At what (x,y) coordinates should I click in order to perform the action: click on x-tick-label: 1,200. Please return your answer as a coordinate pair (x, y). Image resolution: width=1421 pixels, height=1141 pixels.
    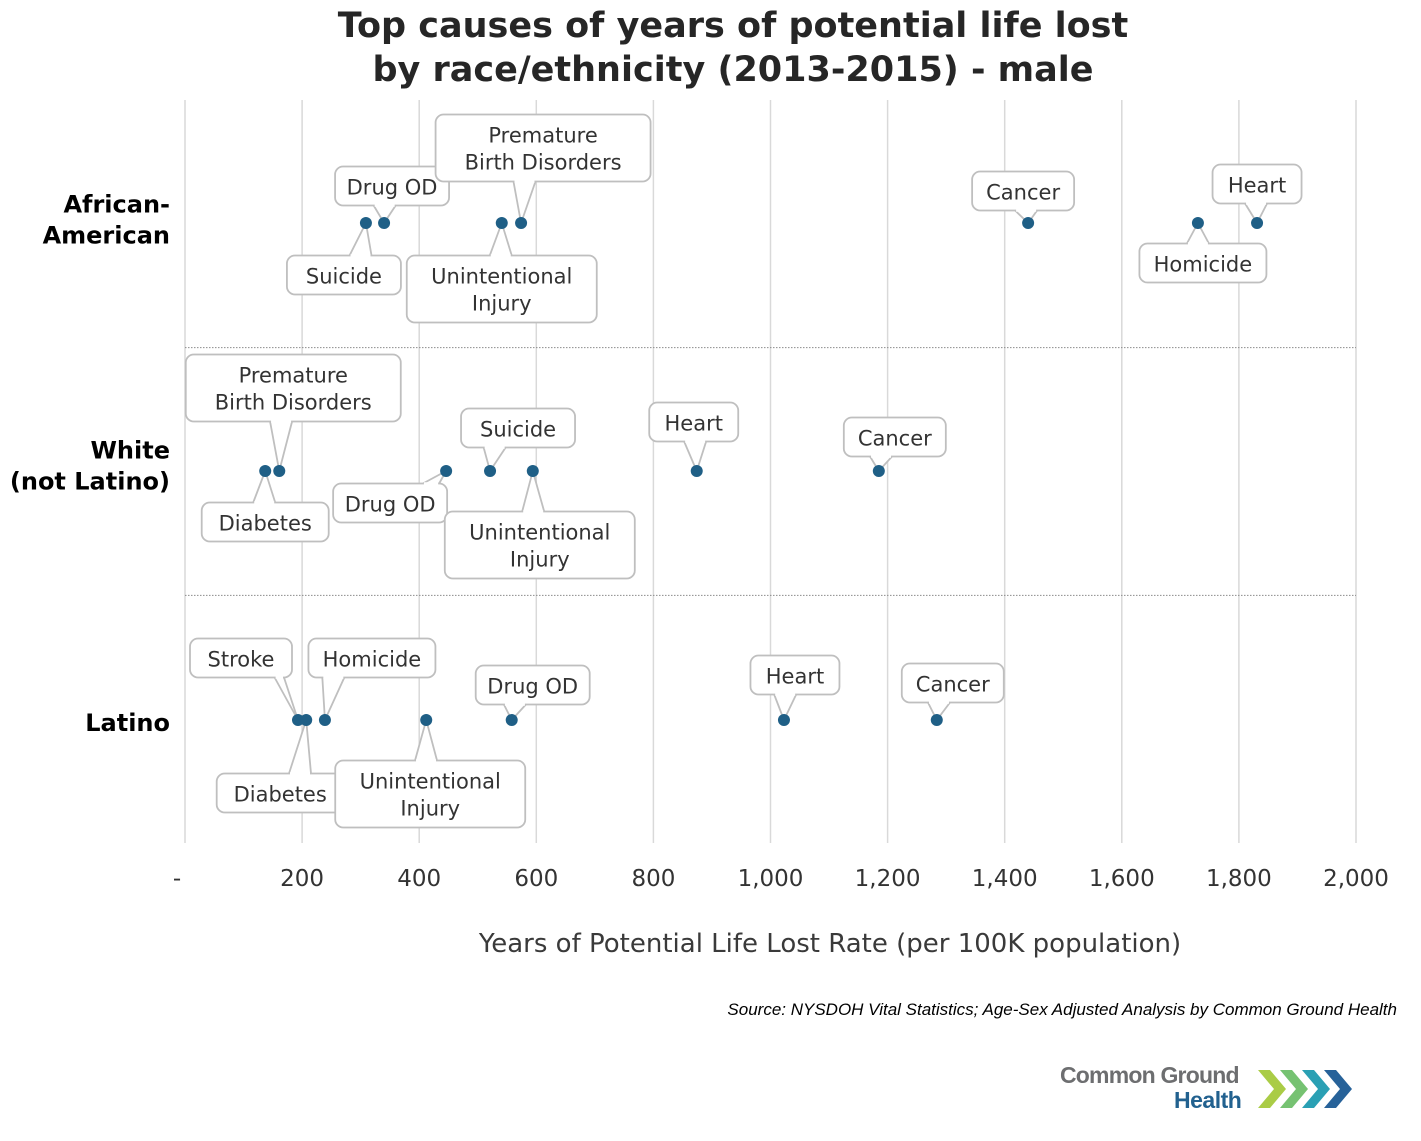
    Looking at the image, I should click on (888, 879).